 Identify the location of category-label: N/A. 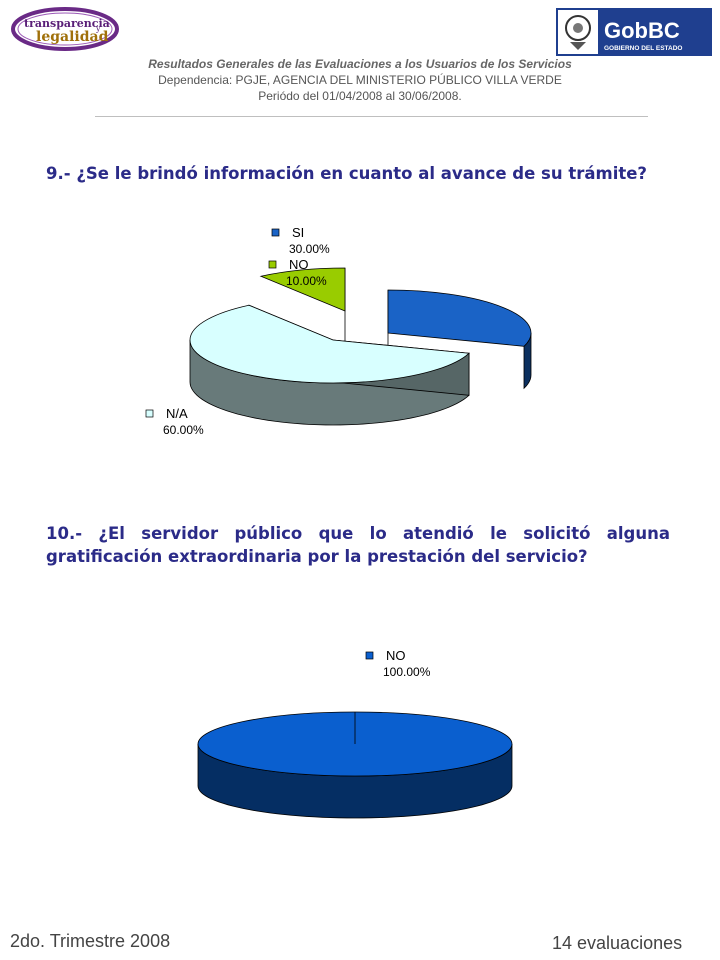
(177, 413).